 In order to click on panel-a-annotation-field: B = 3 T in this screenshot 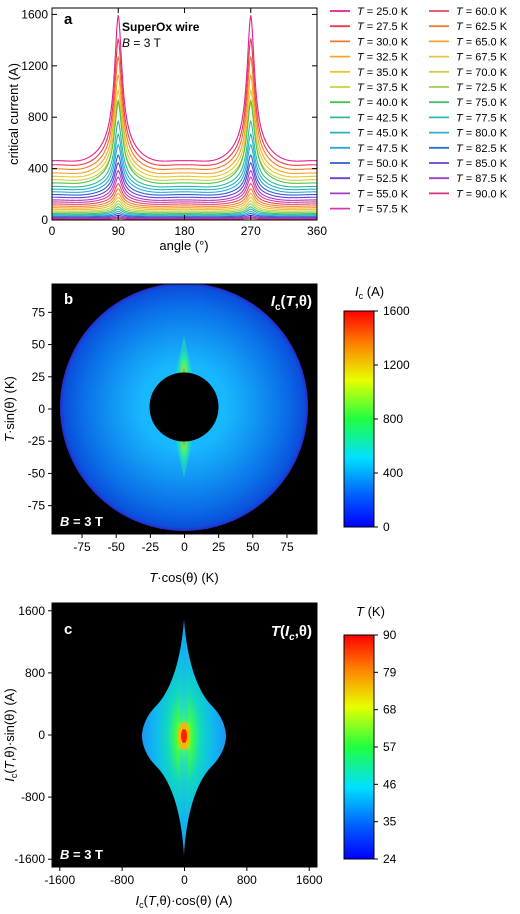, I will do `click(141, 43)`.